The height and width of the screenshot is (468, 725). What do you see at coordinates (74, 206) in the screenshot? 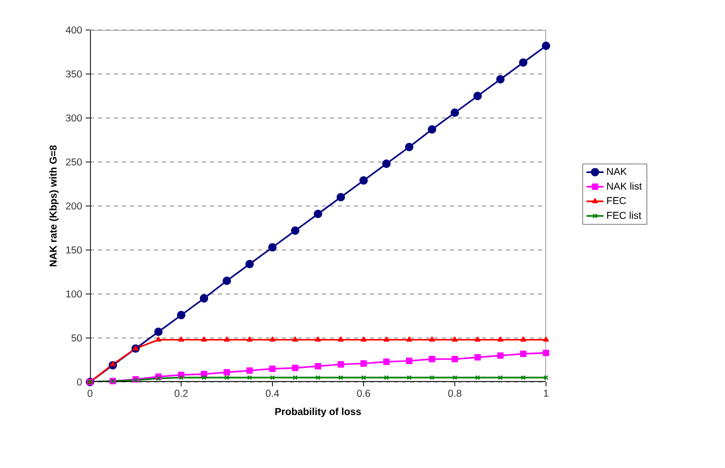
I see `y-tick-label: 200` at bounding box center [74, 206].